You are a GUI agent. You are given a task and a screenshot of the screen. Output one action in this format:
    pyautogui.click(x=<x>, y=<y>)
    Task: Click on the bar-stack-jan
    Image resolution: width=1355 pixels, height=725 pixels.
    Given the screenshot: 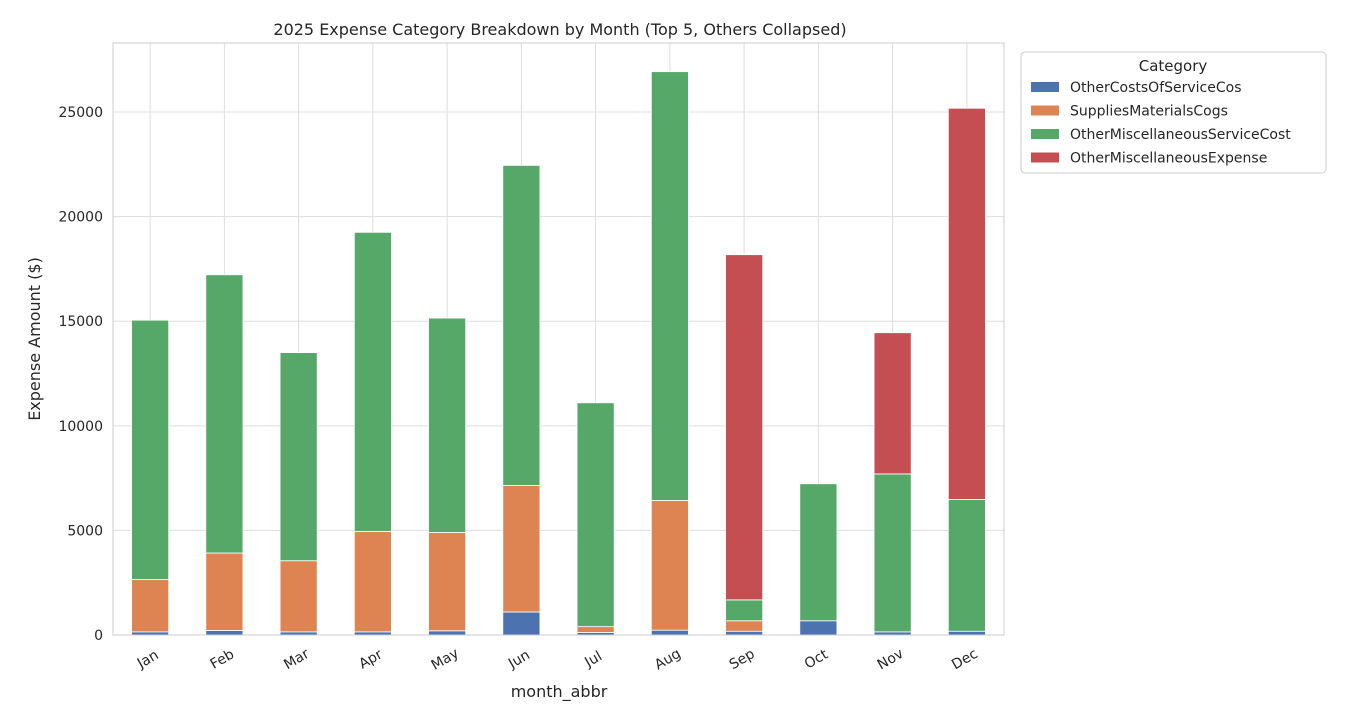 What is the action you would take?
    pyautogui.click(x=150, y=477)
    